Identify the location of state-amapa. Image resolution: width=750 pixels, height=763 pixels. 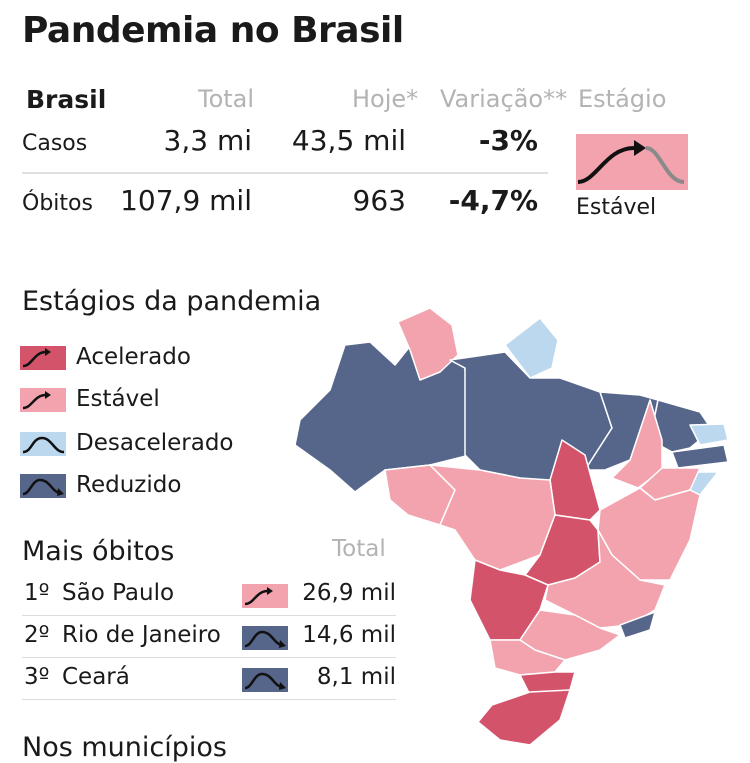
(531, 348).